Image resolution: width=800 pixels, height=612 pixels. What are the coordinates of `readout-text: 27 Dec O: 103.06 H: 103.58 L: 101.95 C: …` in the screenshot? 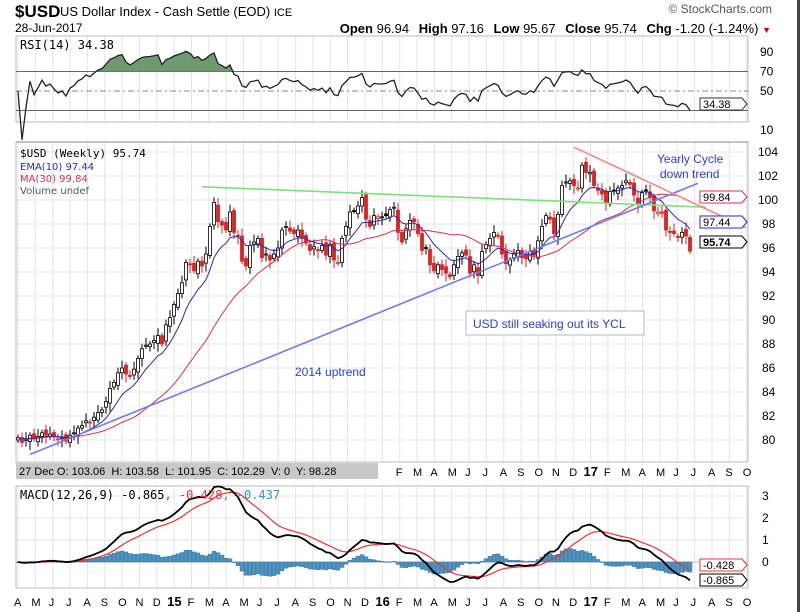 It's located at (177, 472).